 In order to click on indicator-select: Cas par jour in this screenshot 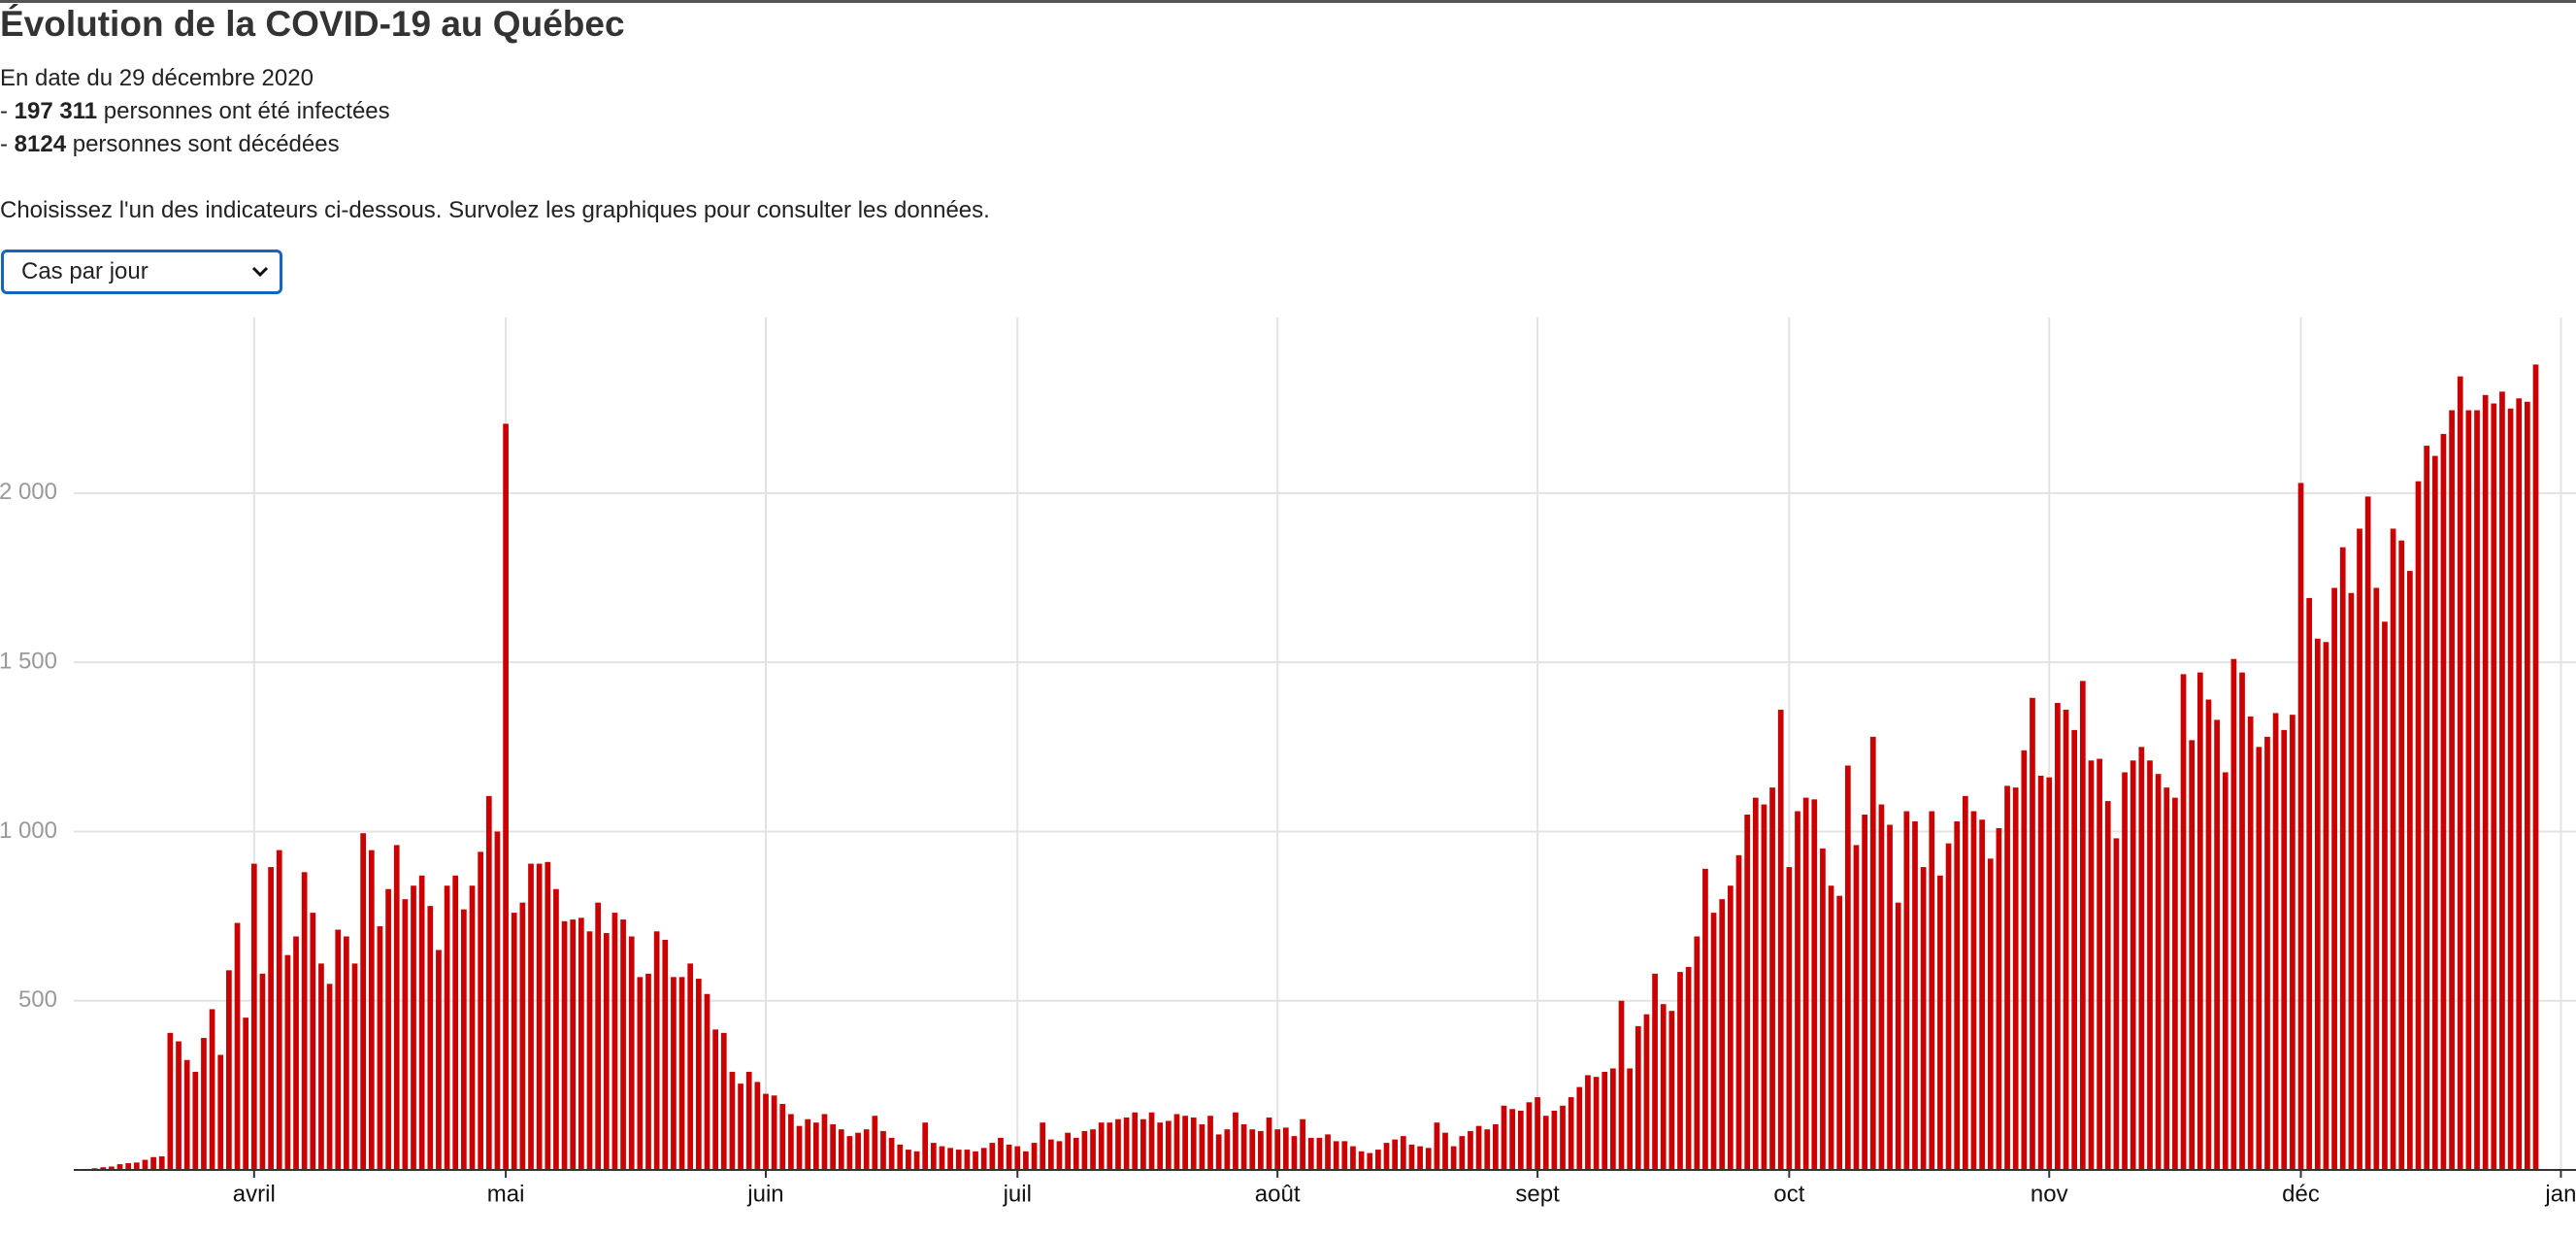, I will do `click(141, 272)`.